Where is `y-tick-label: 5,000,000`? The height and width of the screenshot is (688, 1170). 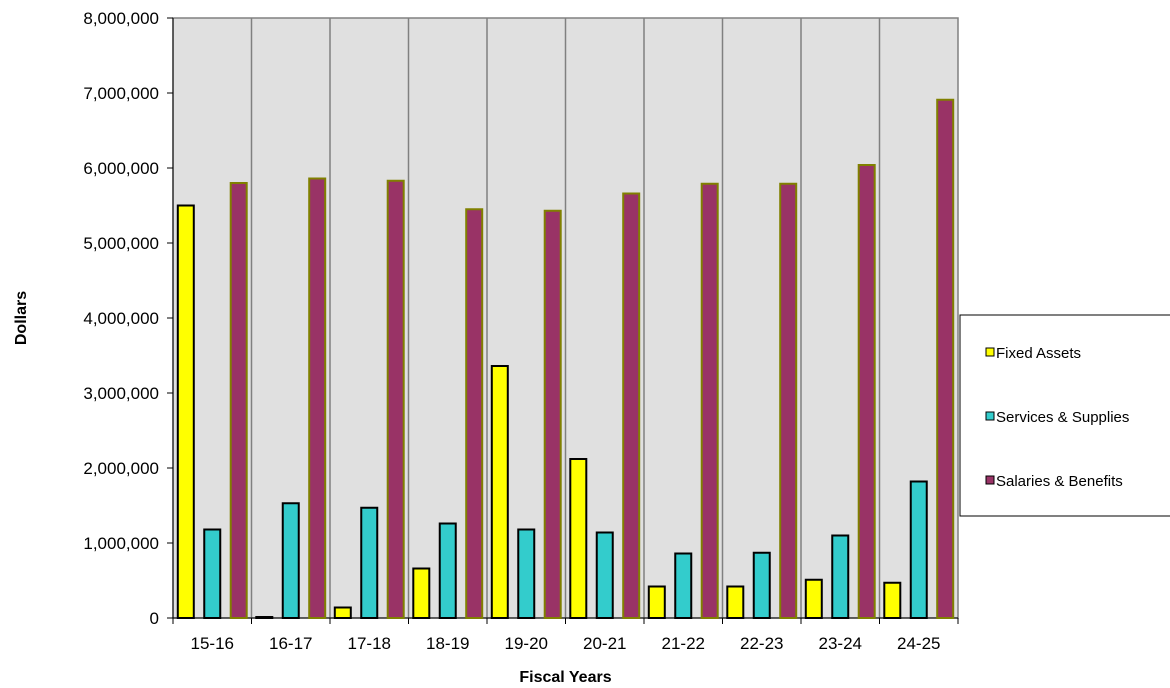 y-tick-label: 5,000,000 is located at coordinates (121, 243).